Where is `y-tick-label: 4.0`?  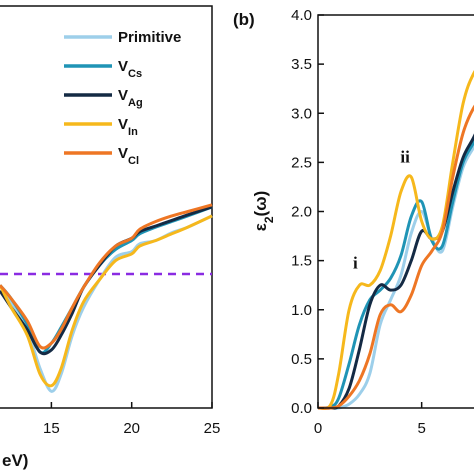
y-tick-label: 4.0 is located at coordinates (301, 15).